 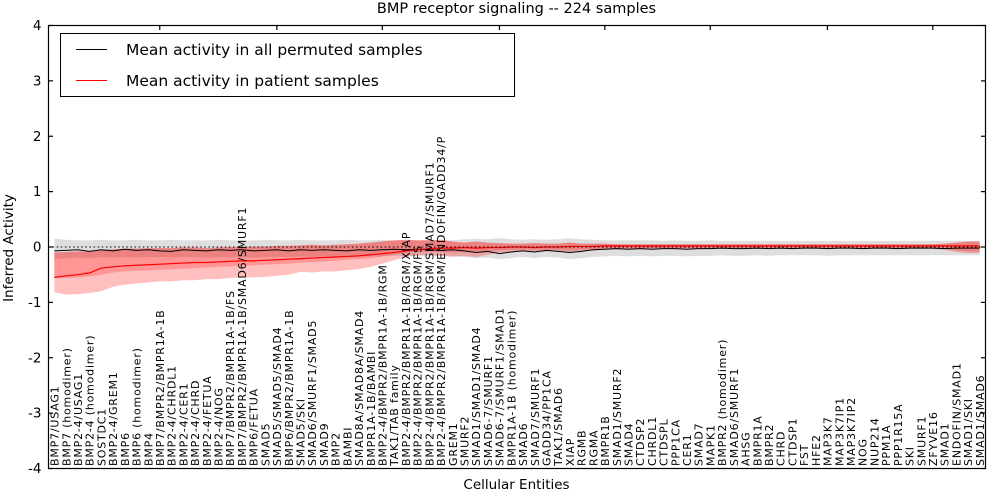 What do you see at coordinates (652, 441) in the screenshot?
I see `x-tick-label: CHRDL1` at bounding box center [652, 441].